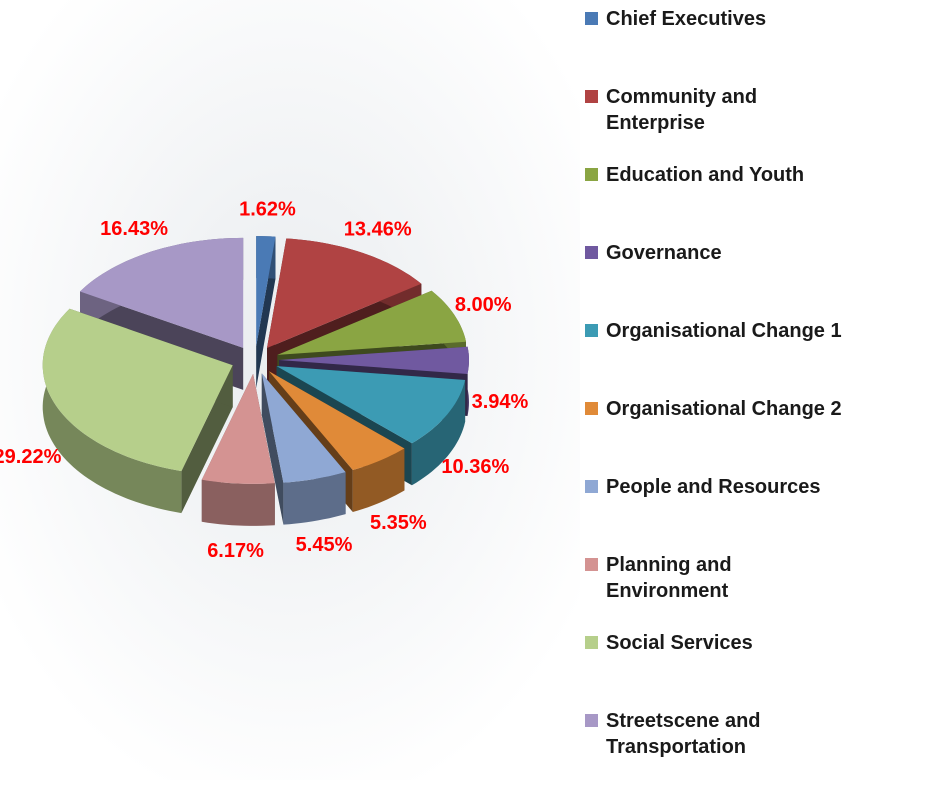 This screenshot has width=935, height=786. I want to click on data-label: 8.00%, so click(483, 305).